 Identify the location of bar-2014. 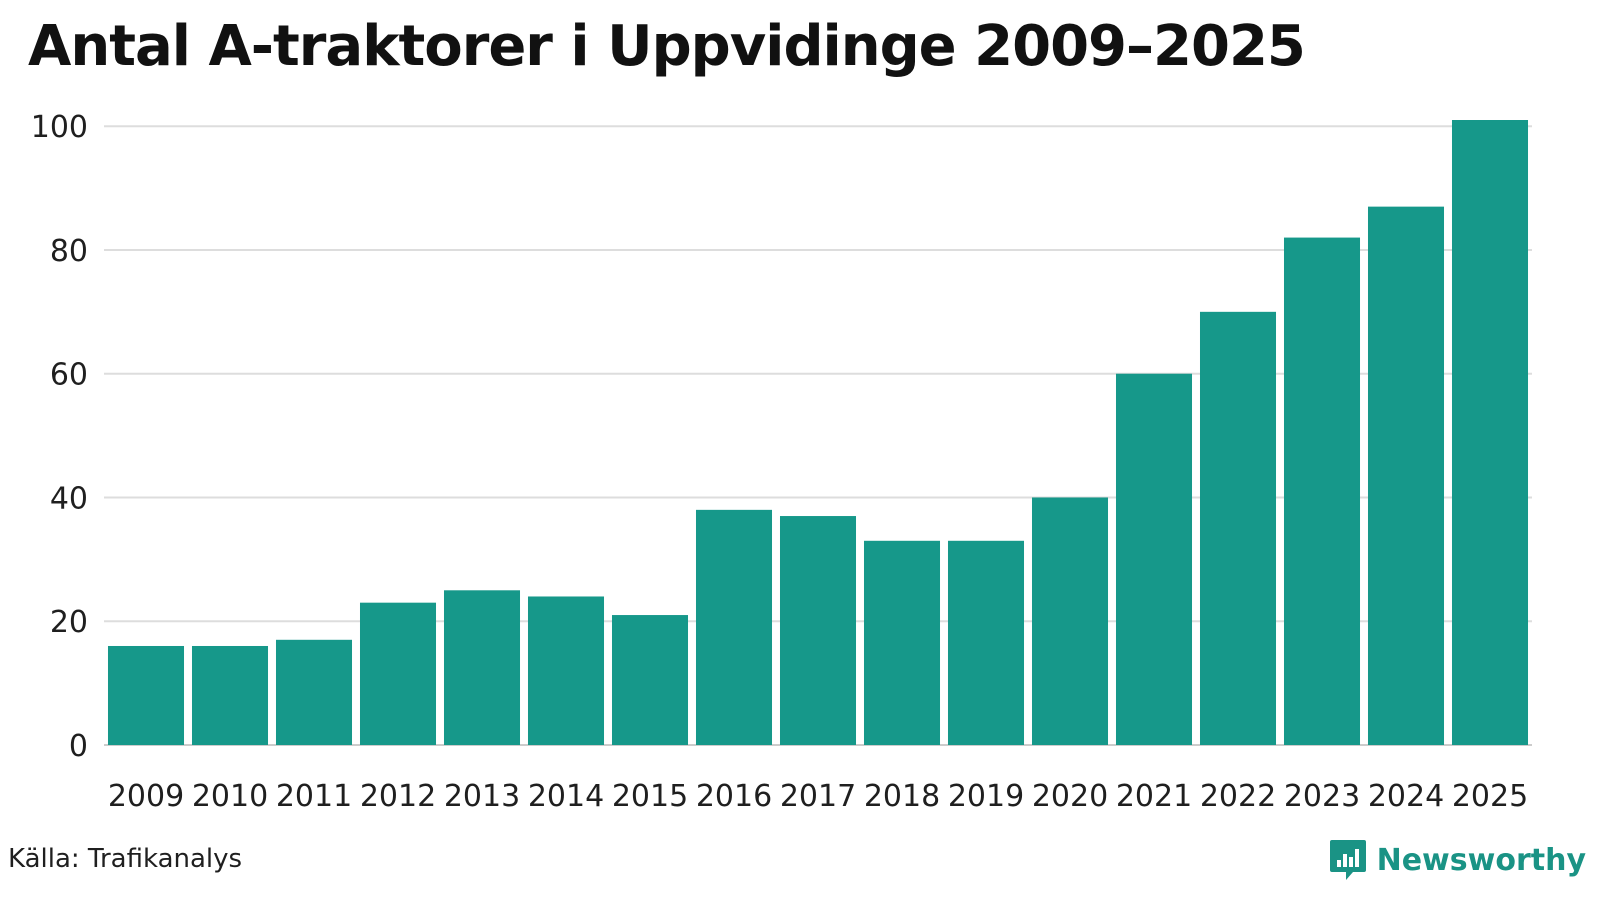
(566, 670).